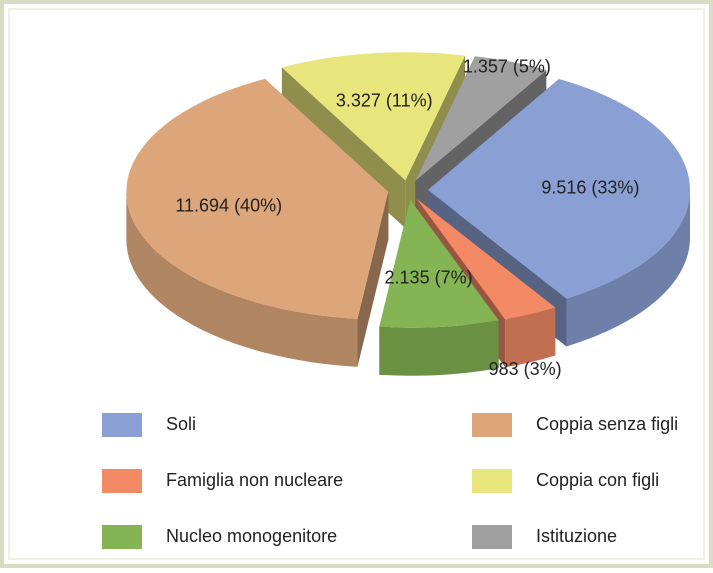 This screenshot has height=573, width=713. I want to click on data-label: 2.135 (7%), so click(429, 277).